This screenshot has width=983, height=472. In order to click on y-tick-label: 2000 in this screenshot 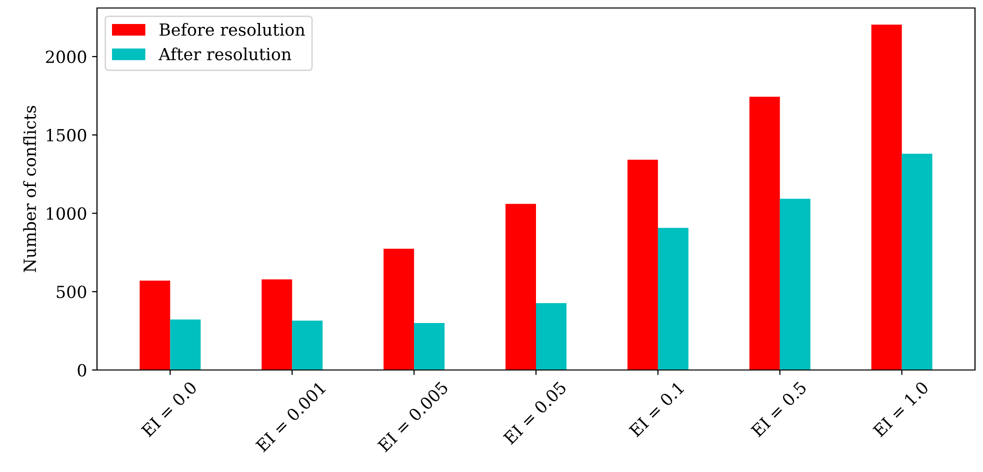, I will do `click(66, 57)`.